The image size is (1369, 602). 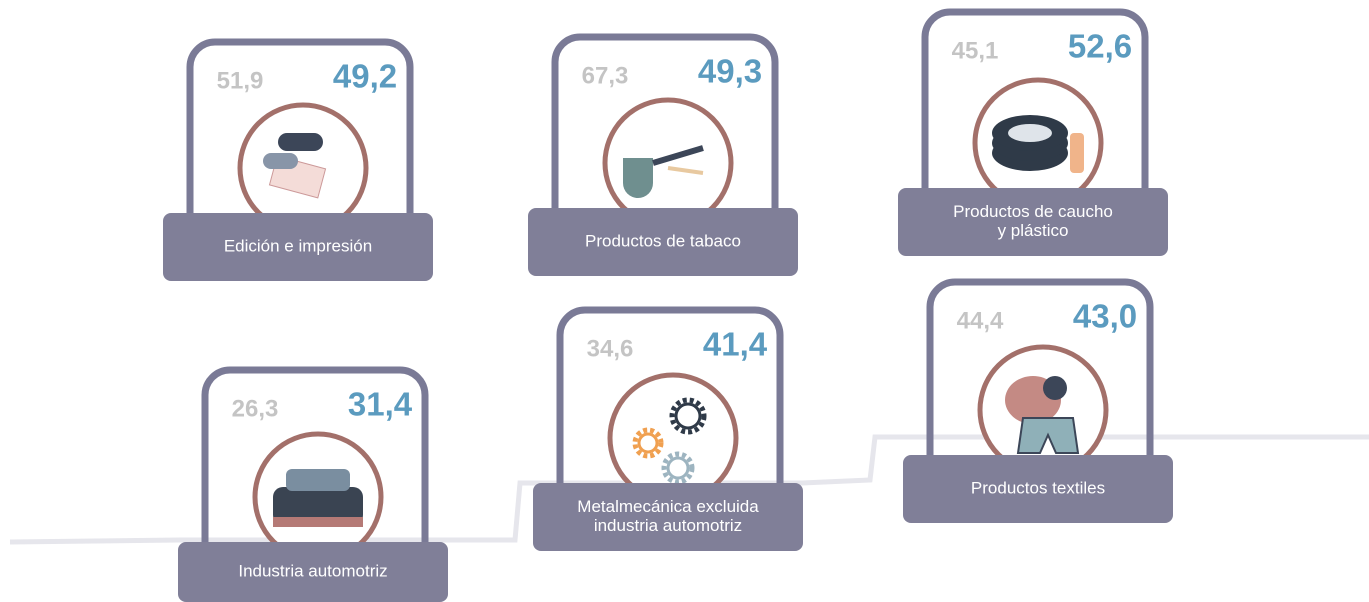 I want to click on card: 67,3 49,3 Productos de tabaco, so click(x=663, y=154).